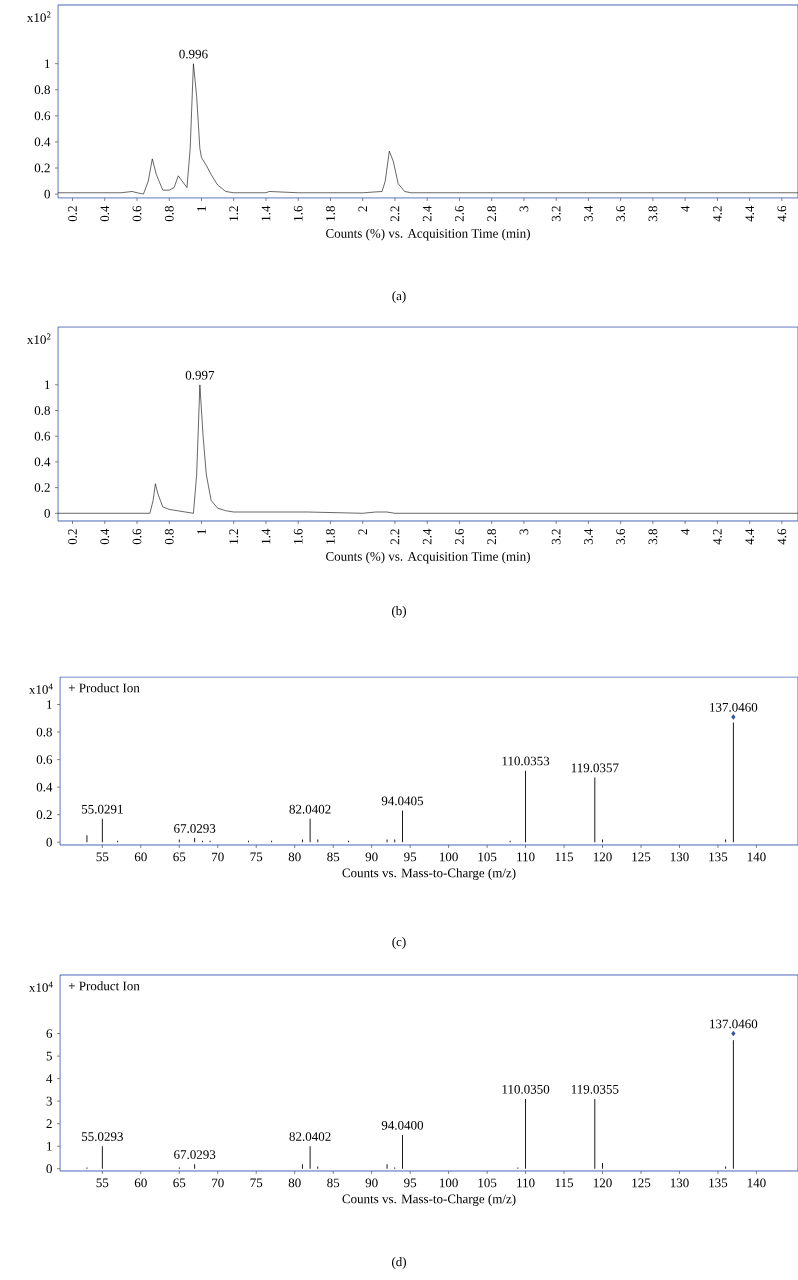  What do you see at coordinates (653, 537) in the screenshot?
I see `x-tick-label: 3.8` at bounding box center [653, 537].